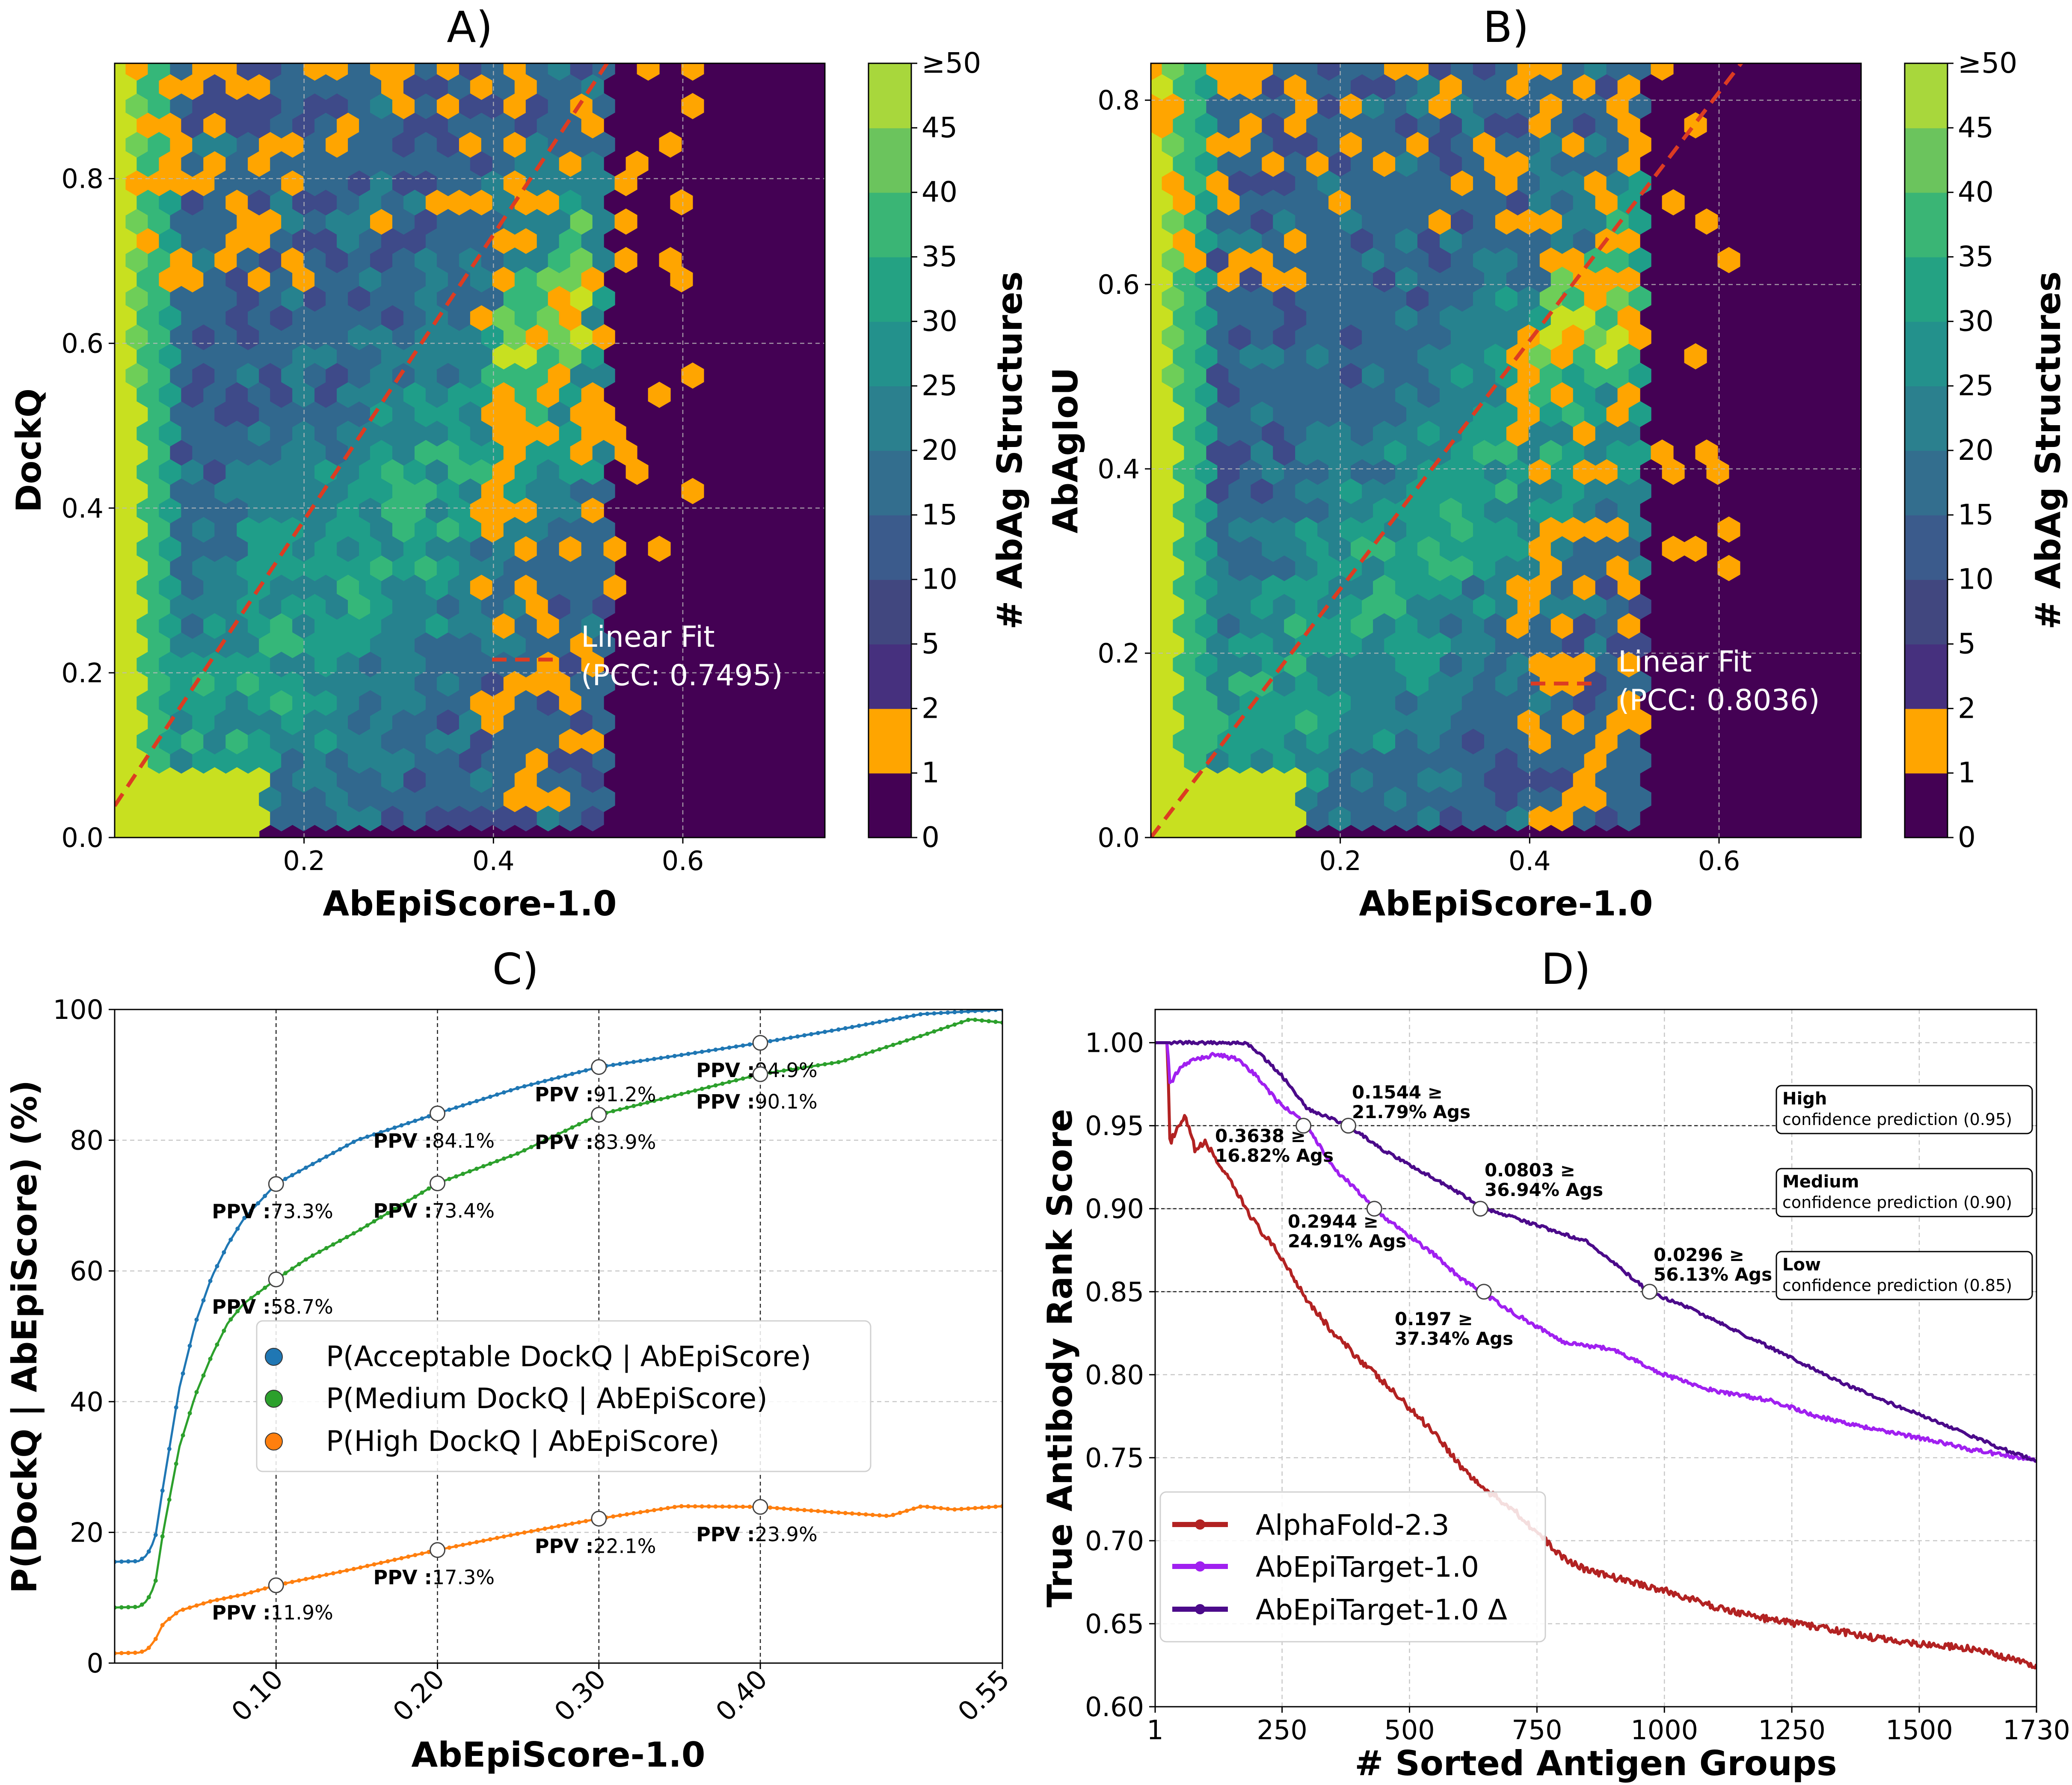  Describe the element at coordinates (1926, 418) in the screenshot. I see `panel-b-colorbar-segment` at that location.